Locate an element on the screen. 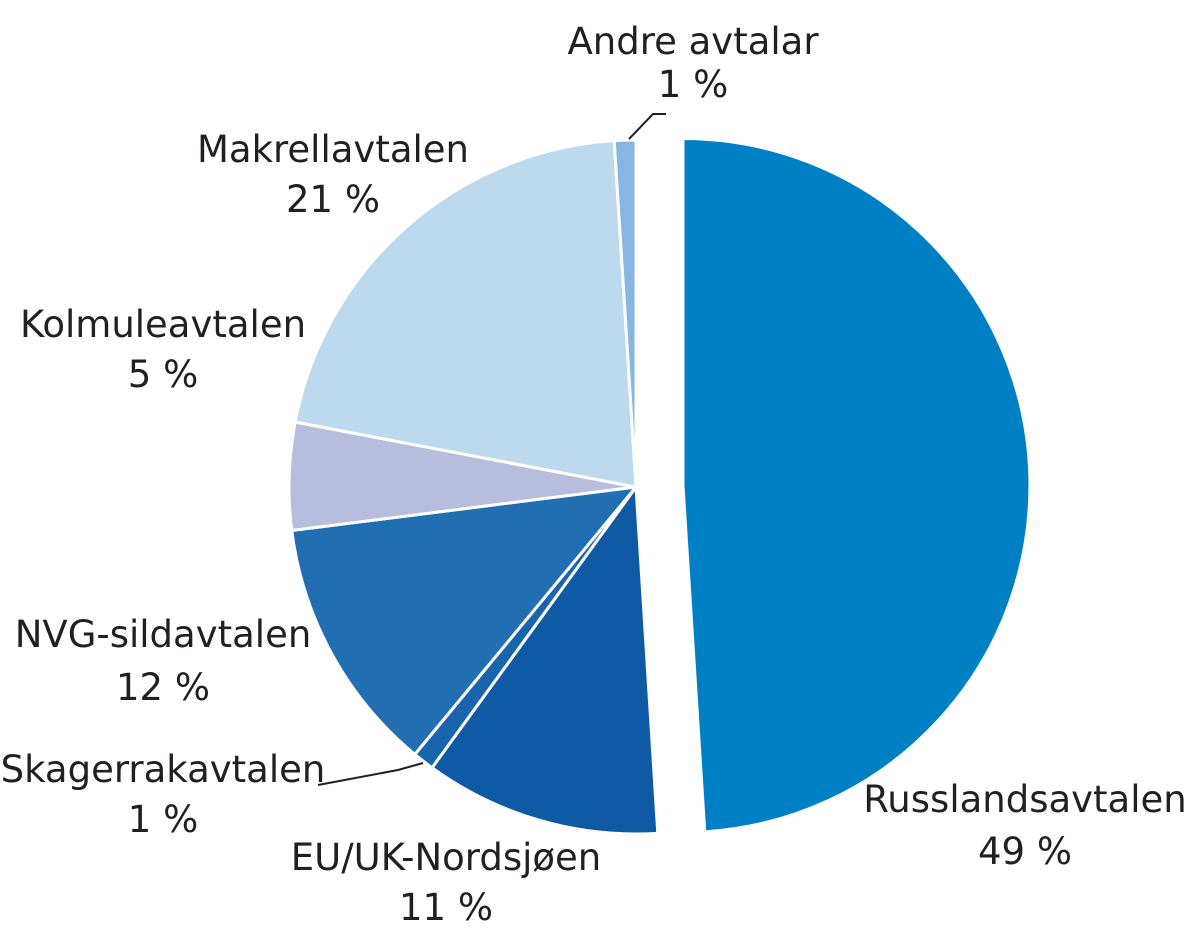 The height and width of the screenshot is (949, 1200). leader-line-skagerrakavtalen is located at coordinates (370, 774).